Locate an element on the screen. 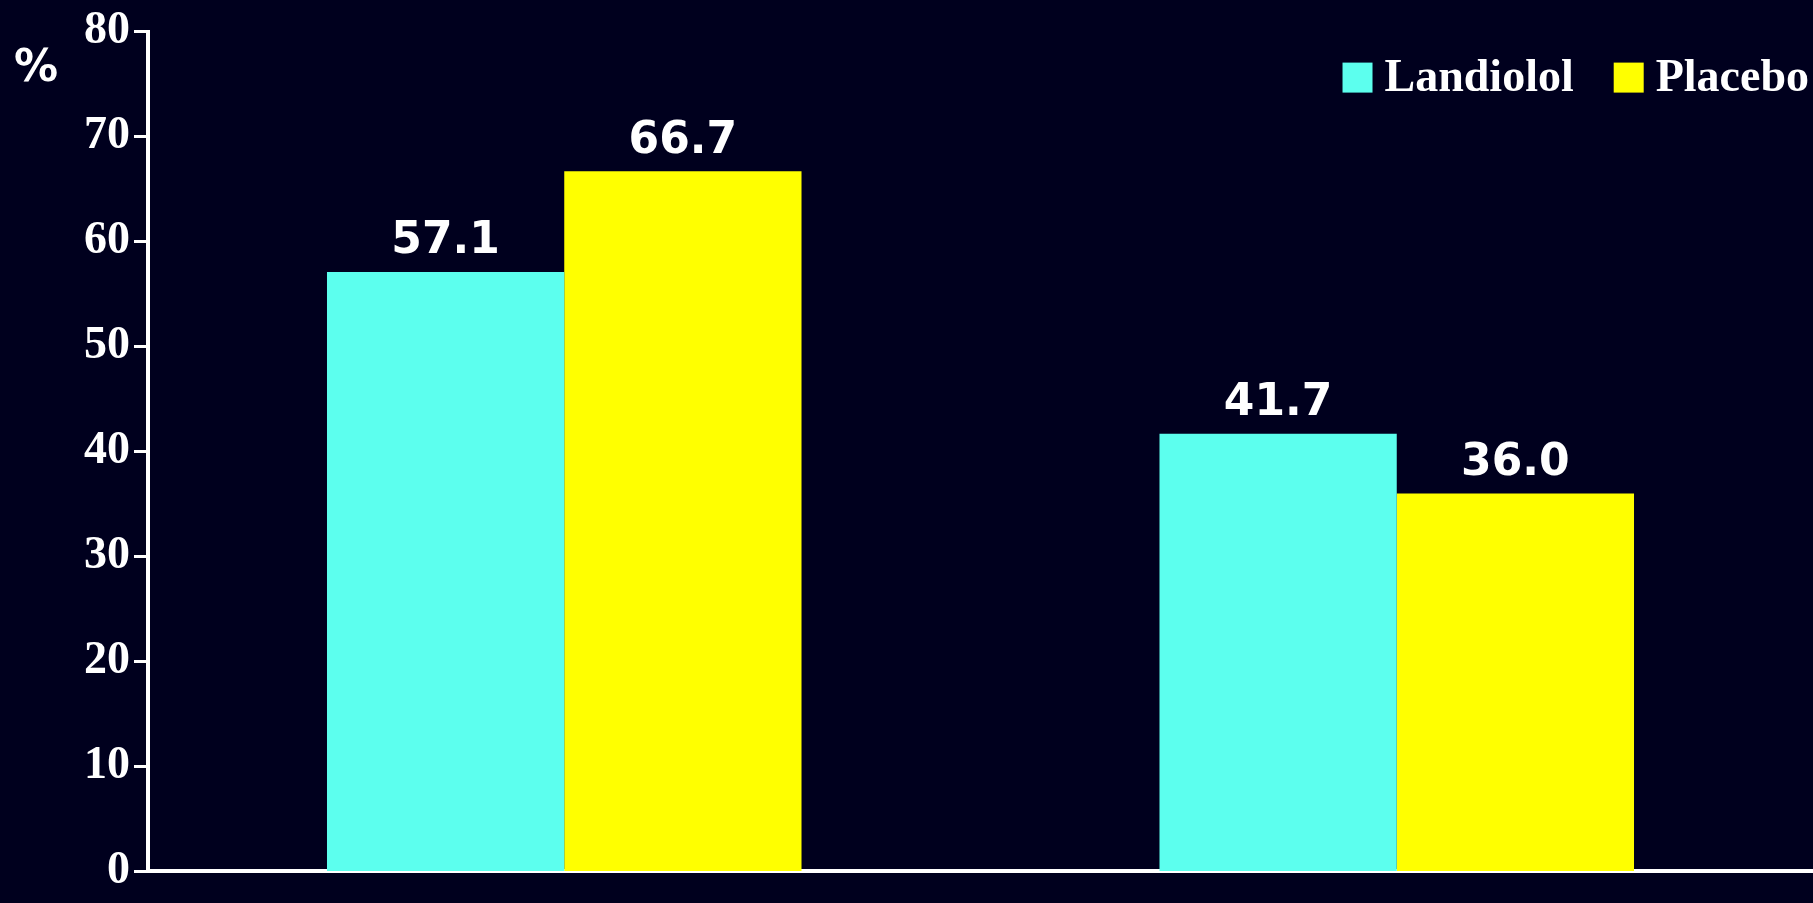 This screenshot has width=1813, height=903. y-tick-label: 70 is located at coordinates (107, 133).